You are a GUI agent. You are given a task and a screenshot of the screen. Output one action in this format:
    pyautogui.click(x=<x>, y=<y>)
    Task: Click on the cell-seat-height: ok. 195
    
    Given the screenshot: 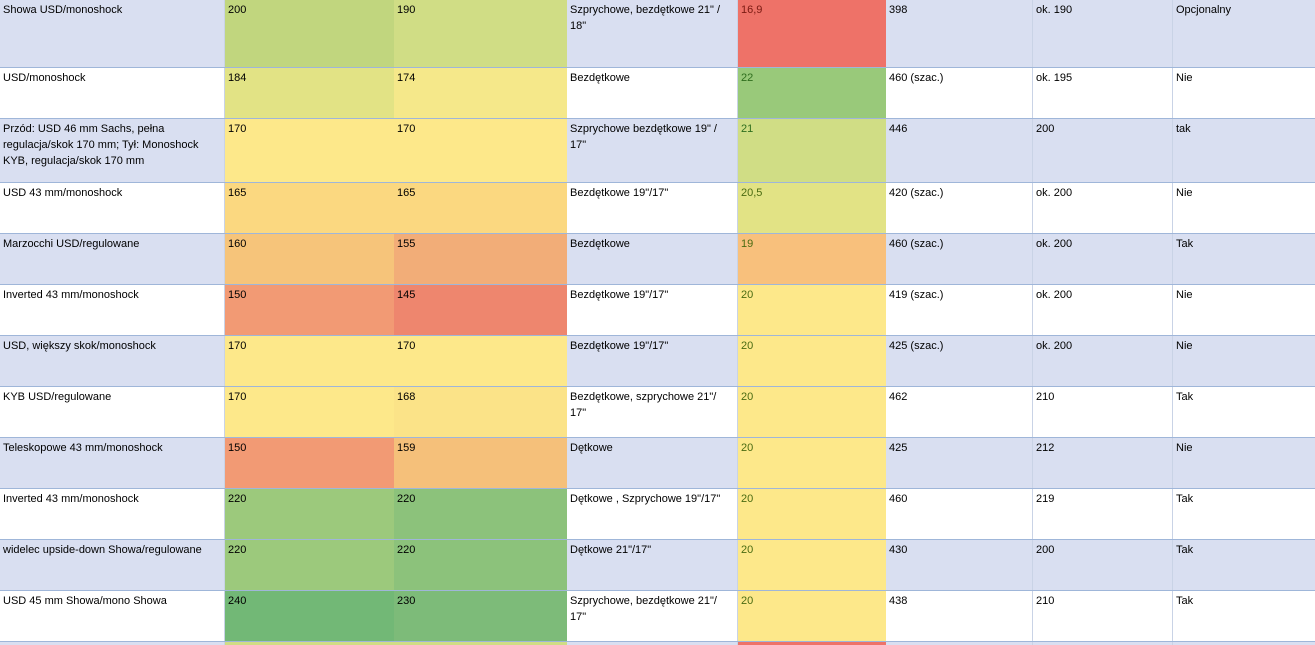 What is the action you would take?
    pyautogui.click(x=1103, y=93)
    